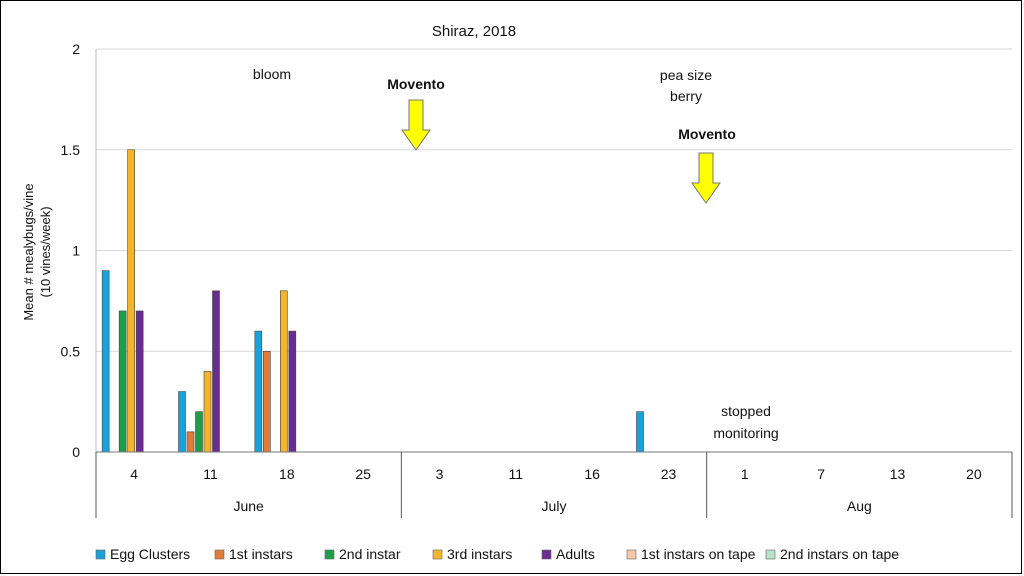  Describe the element at coordinates (686, 75) in the screenshot. I see `annotation-pea-size: pea size` at that location.